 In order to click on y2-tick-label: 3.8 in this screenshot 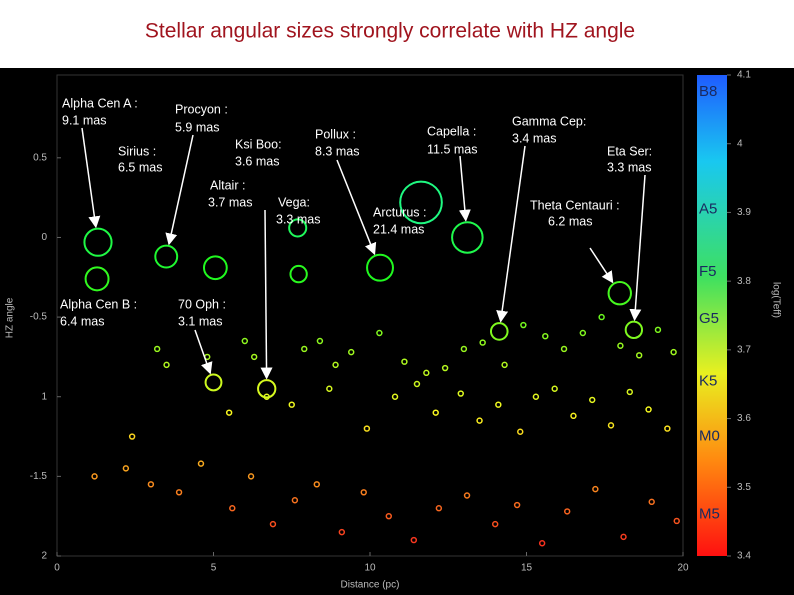, I will do `click(744, 281)`.